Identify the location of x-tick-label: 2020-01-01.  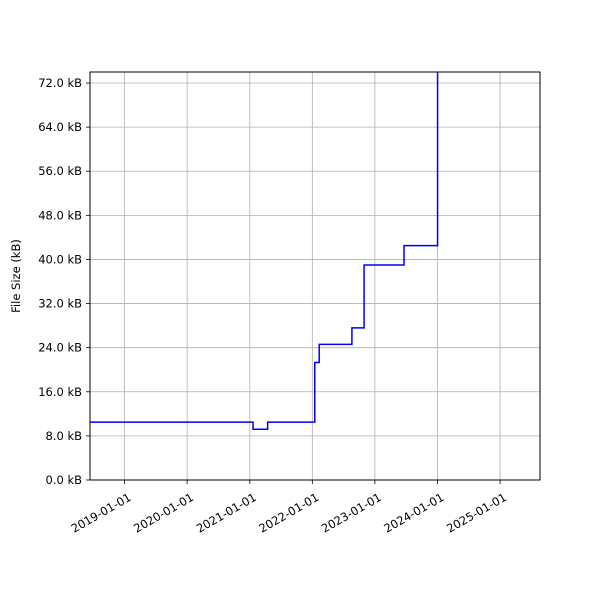
(163, 513).